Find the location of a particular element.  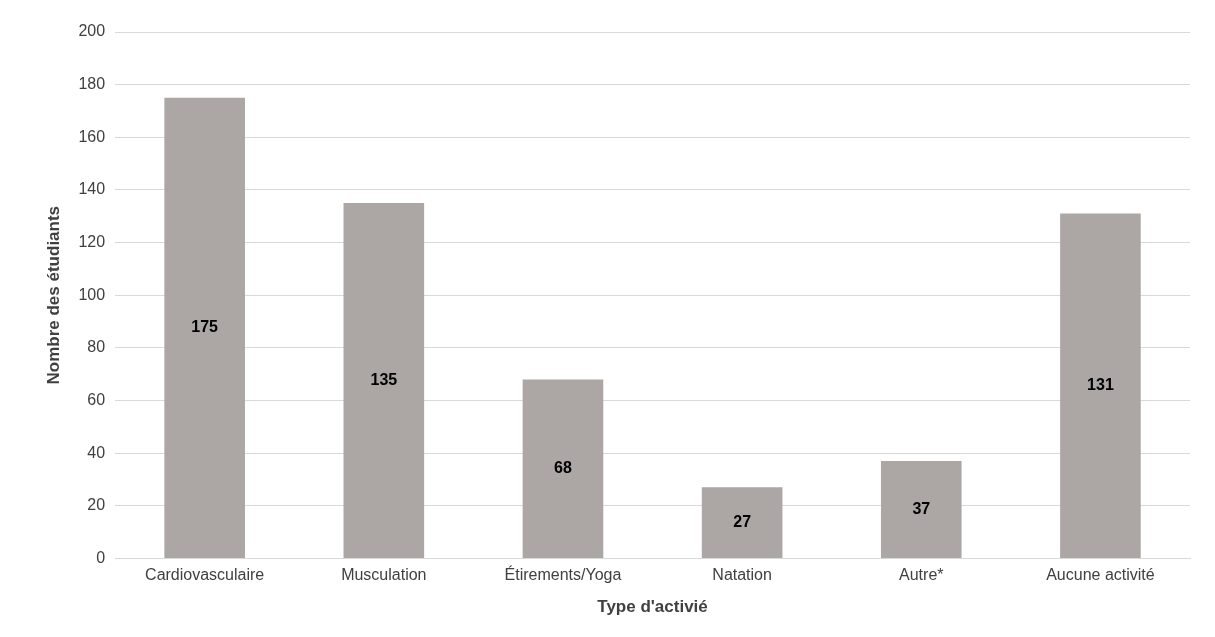

y-tick-label: 100 is located at coordinates (92, 294).